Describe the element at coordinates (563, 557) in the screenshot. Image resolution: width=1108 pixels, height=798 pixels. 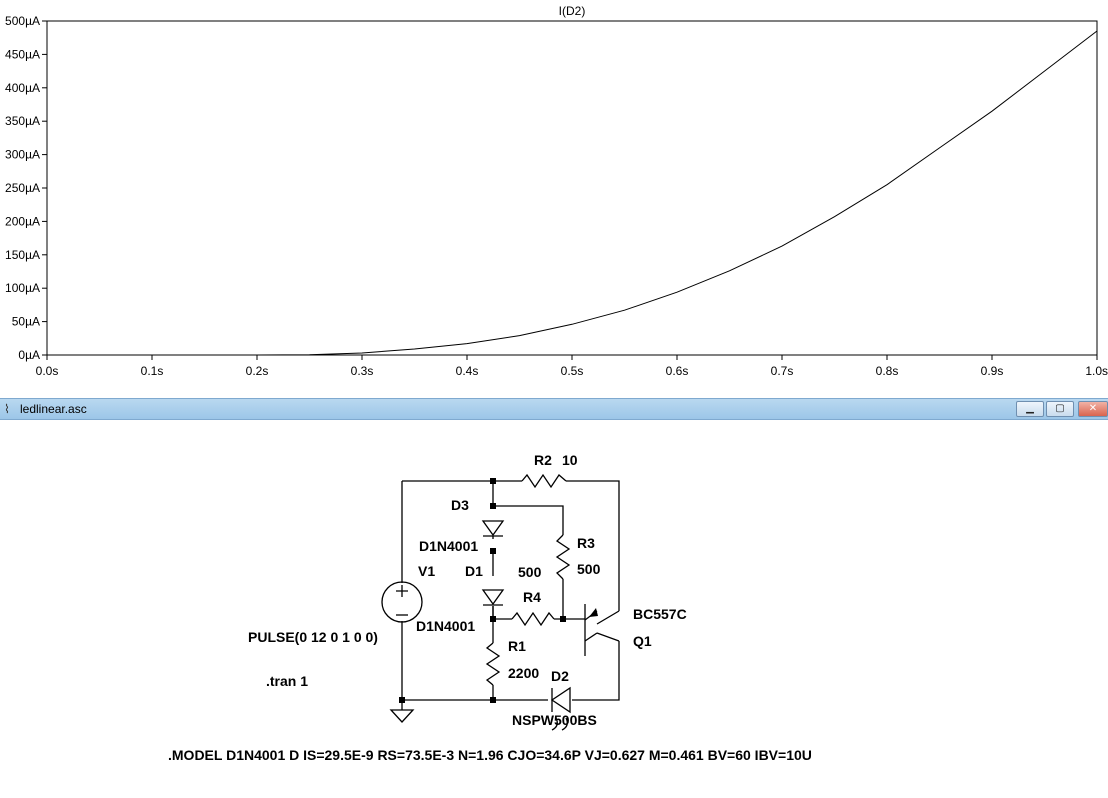
I see `resistor-r3` at that location.